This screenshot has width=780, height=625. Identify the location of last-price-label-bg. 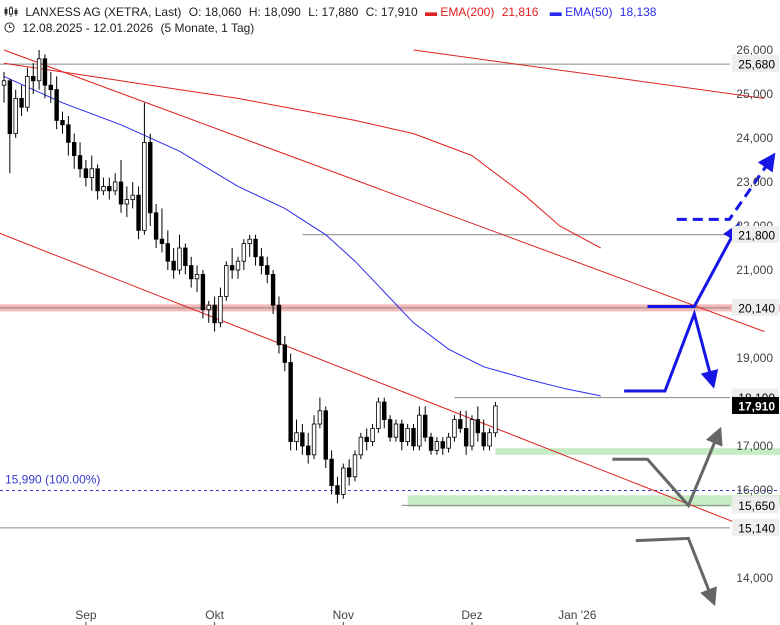
(755, 405).